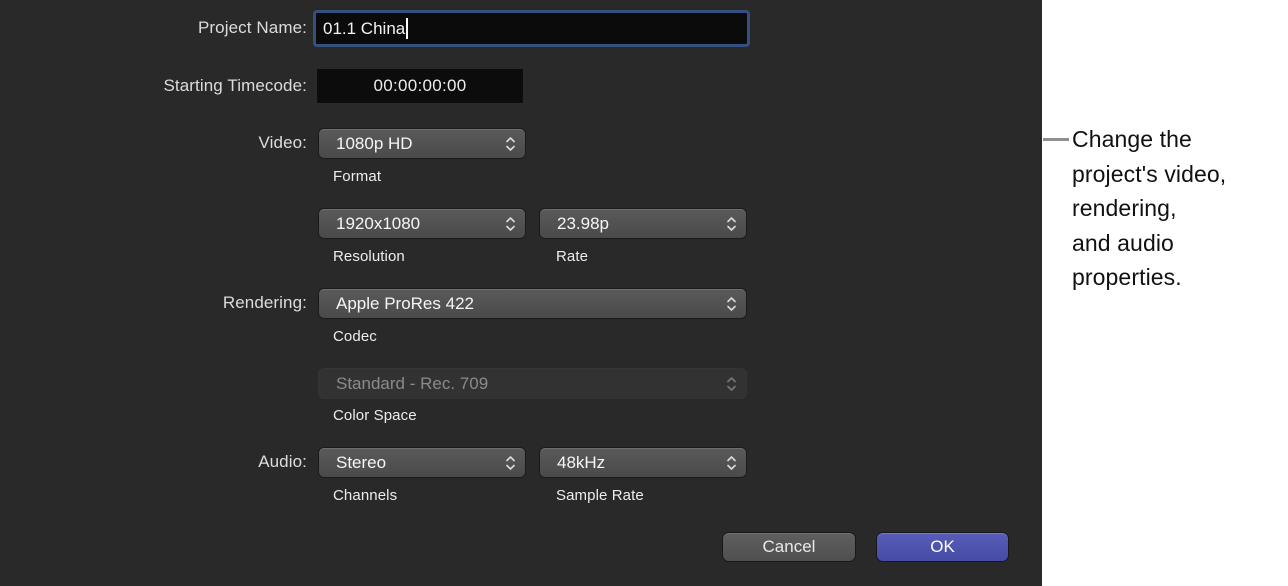 The width and height of the screenshot is (1288, 586). I want to click on cancel-button: Cancel, so click(789, 547).